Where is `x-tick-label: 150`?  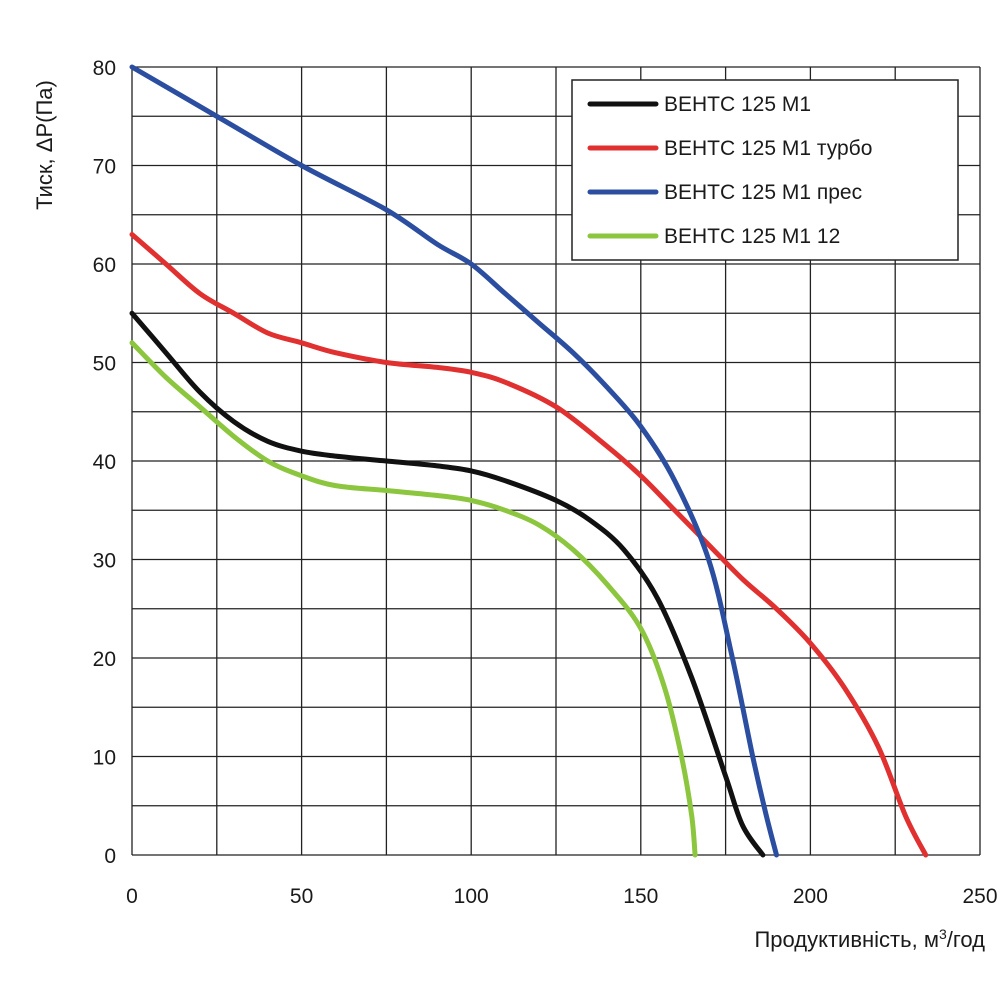 x-tick-label: 150 is located at coordinates (640, 896).